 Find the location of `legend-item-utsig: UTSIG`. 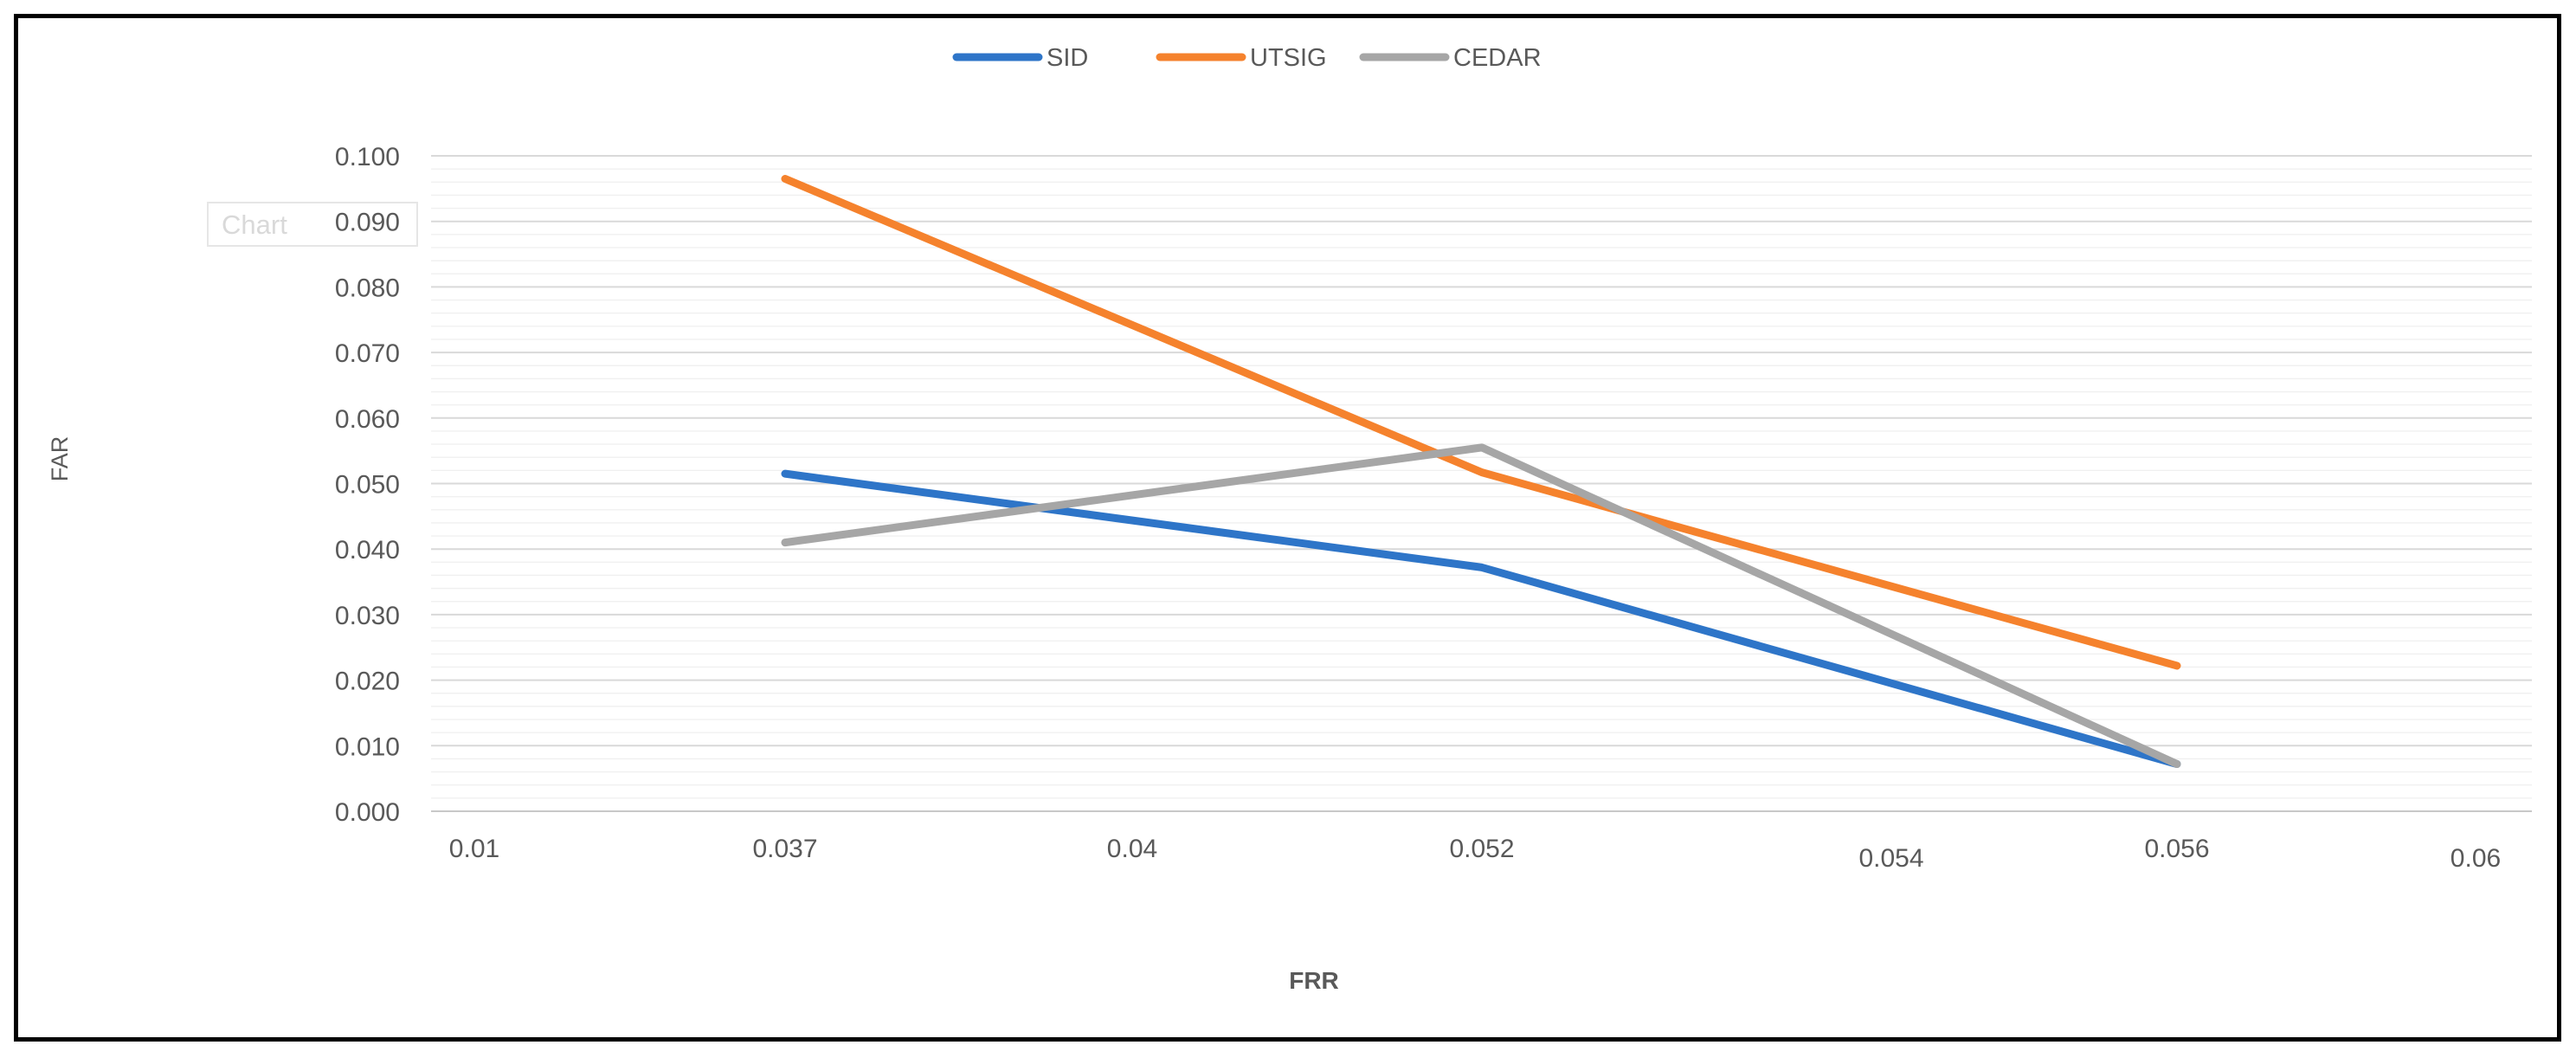

legend-item-utsig: UTSIG is located at coordinates (1241, 58).